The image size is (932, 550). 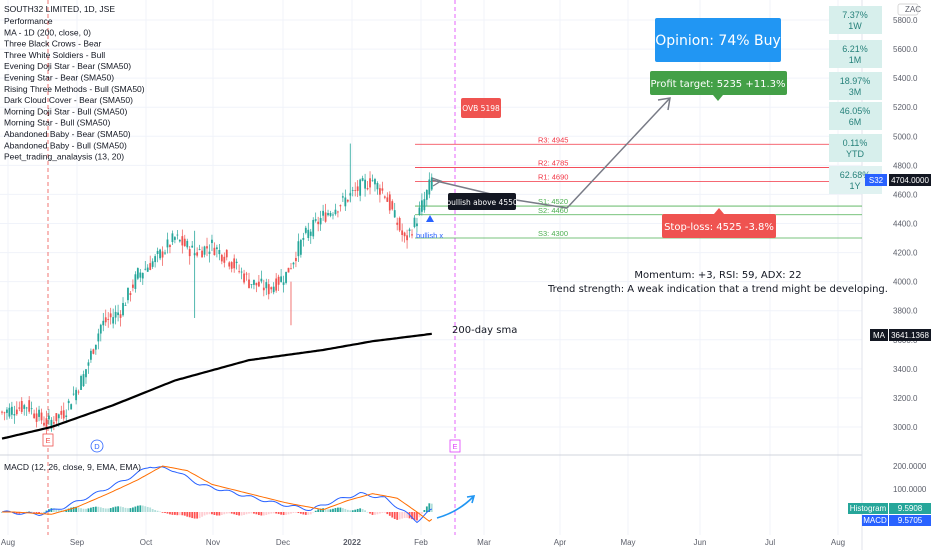 I want to click on legend-item: Three Black Crows - Bear, so click(x=52, y=44).